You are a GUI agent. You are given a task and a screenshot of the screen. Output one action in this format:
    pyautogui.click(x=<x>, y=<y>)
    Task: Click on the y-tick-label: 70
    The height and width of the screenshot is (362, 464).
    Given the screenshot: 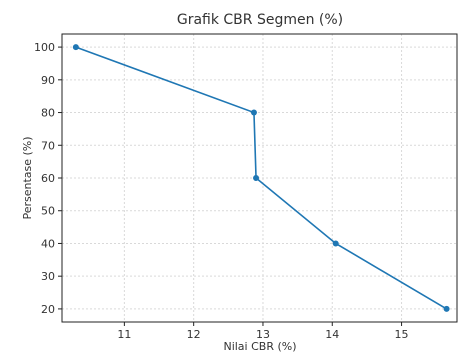 What is the action you would take?
    pyautogui.click(x=48, y=145)
    